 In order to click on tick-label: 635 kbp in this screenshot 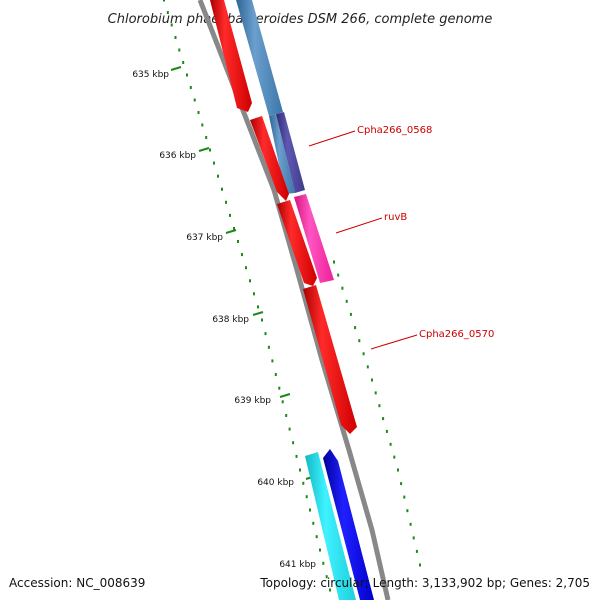, I will do `click(150, 75)`.